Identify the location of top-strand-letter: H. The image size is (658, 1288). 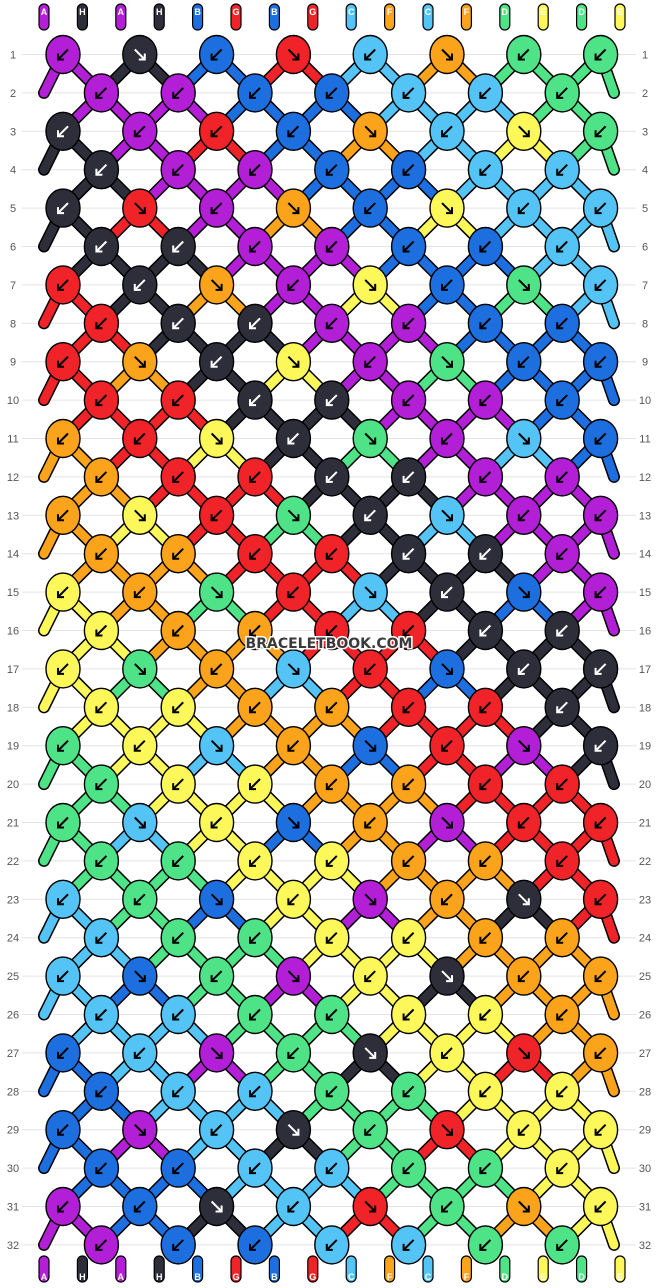
(82, 12).